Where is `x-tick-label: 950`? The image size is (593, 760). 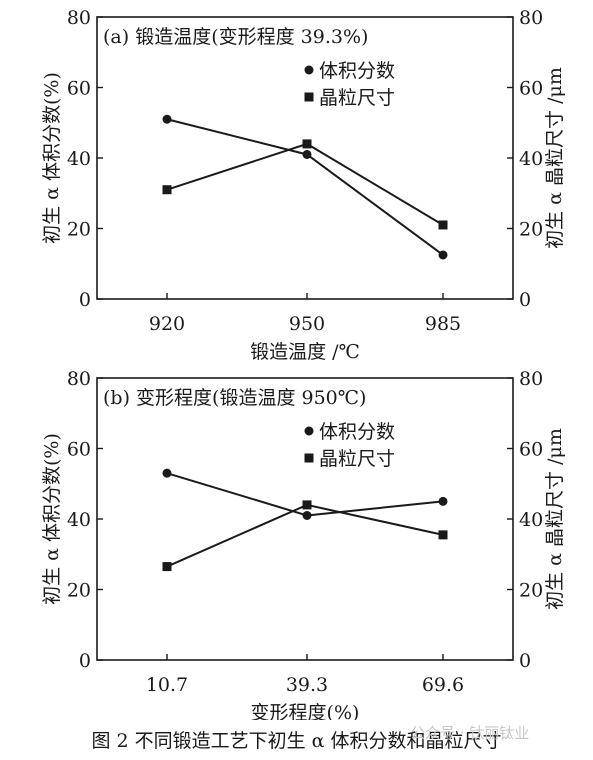
x-tick-label: 950 is located at coordinates (307, 324).